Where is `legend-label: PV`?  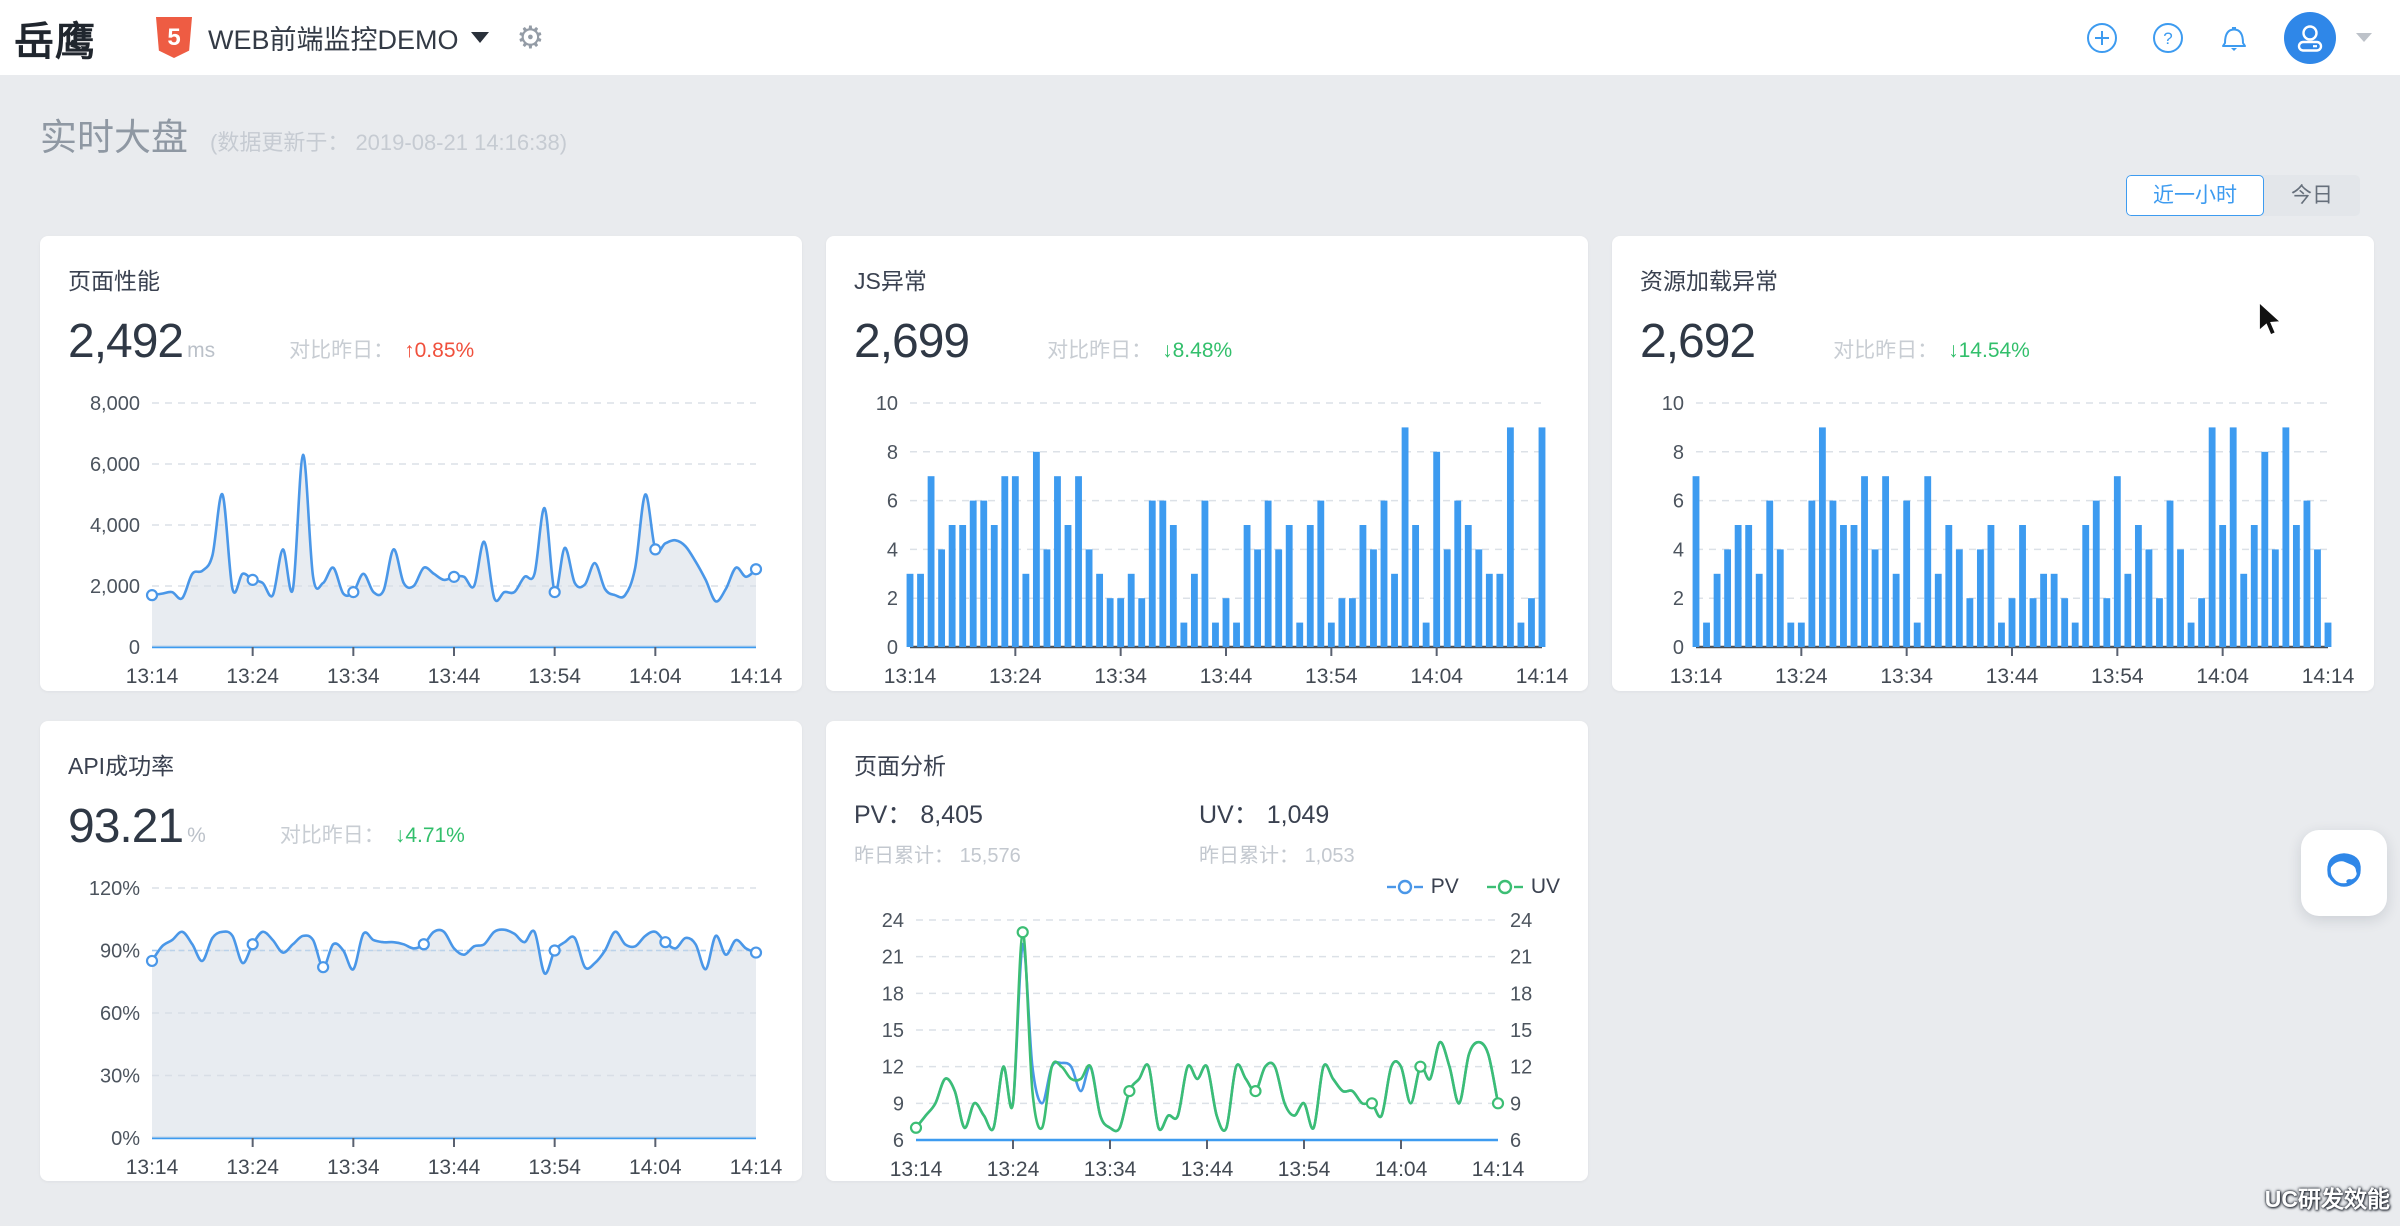
legend-label: PV is located at coordinates (1444, 886).